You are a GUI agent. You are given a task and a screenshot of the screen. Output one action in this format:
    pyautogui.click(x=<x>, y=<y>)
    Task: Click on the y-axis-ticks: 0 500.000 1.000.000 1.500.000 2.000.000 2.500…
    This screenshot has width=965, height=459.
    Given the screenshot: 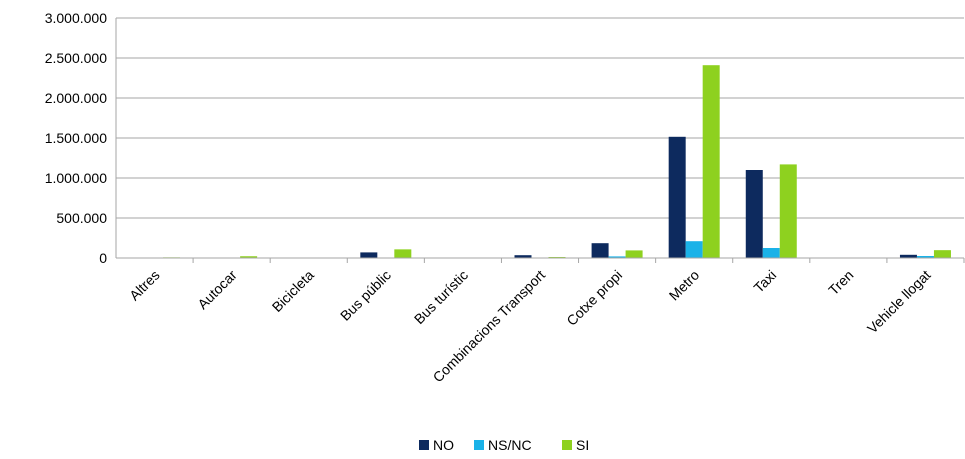 What is the action you would take?
    pyautogui.click(x=76, y=138)
    